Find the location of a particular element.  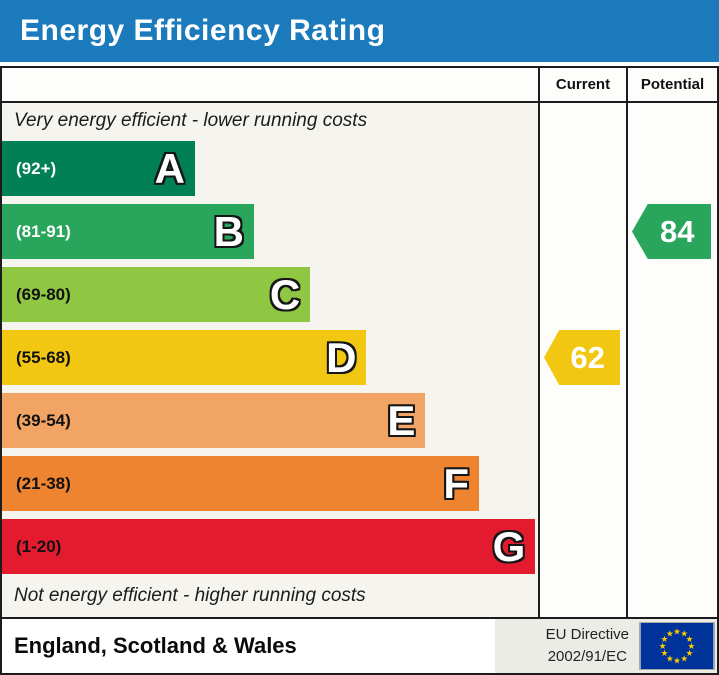

title-bar: Energy Efficiency Rating is located at coordinates (359, 31).